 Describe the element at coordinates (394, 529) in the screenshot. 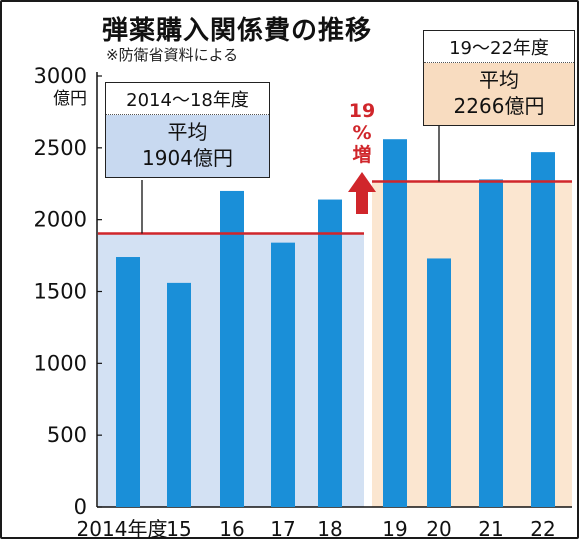

I see `x-tick-label: 19` at that location.